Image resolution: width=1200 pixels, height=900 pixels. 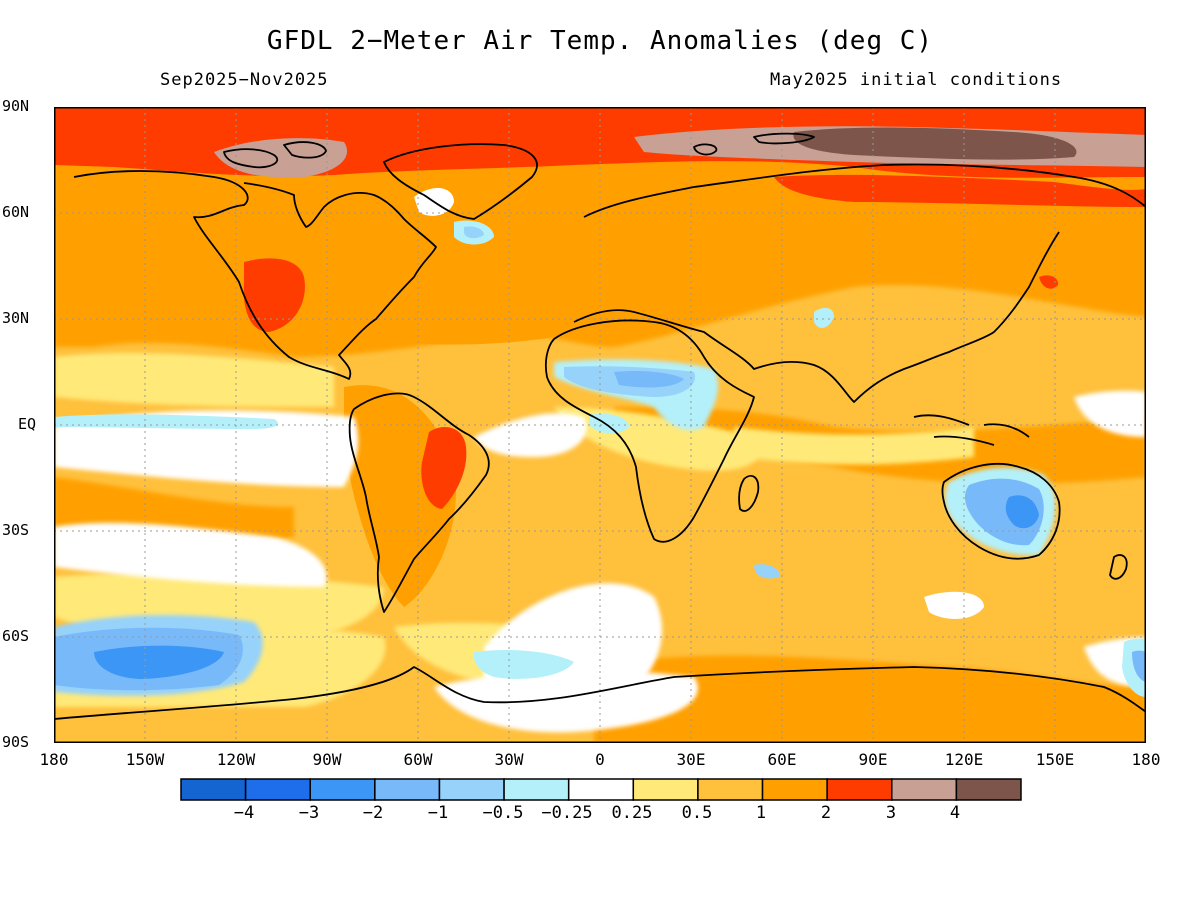 What do you see at coordinates (1055, 759) in the screenshot?
I see `lon-label-150e: 150E` at bounding box center [1055, 759].